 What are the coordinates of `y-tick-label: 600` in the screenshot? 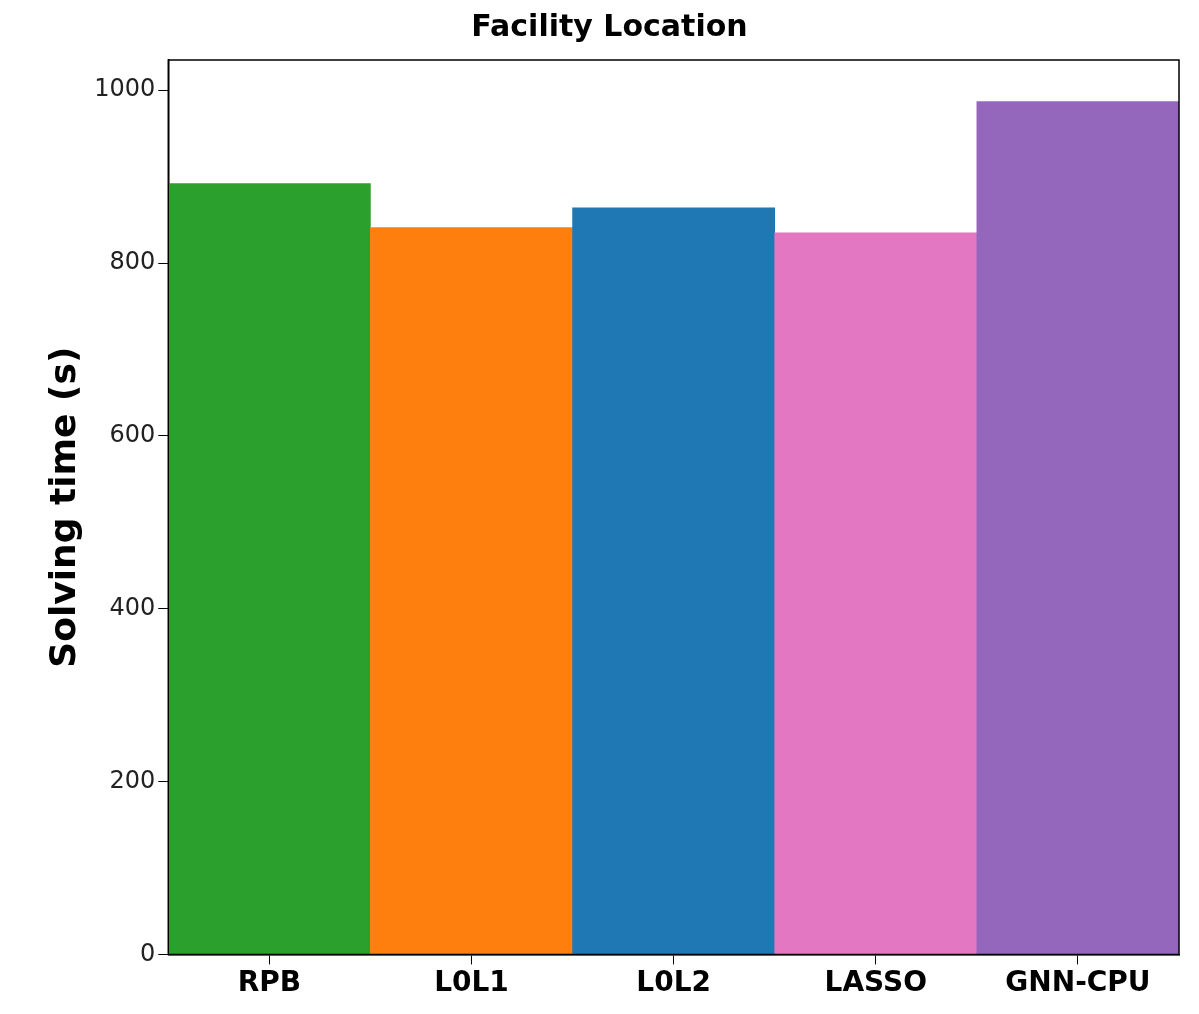 It's located at (132, 434).